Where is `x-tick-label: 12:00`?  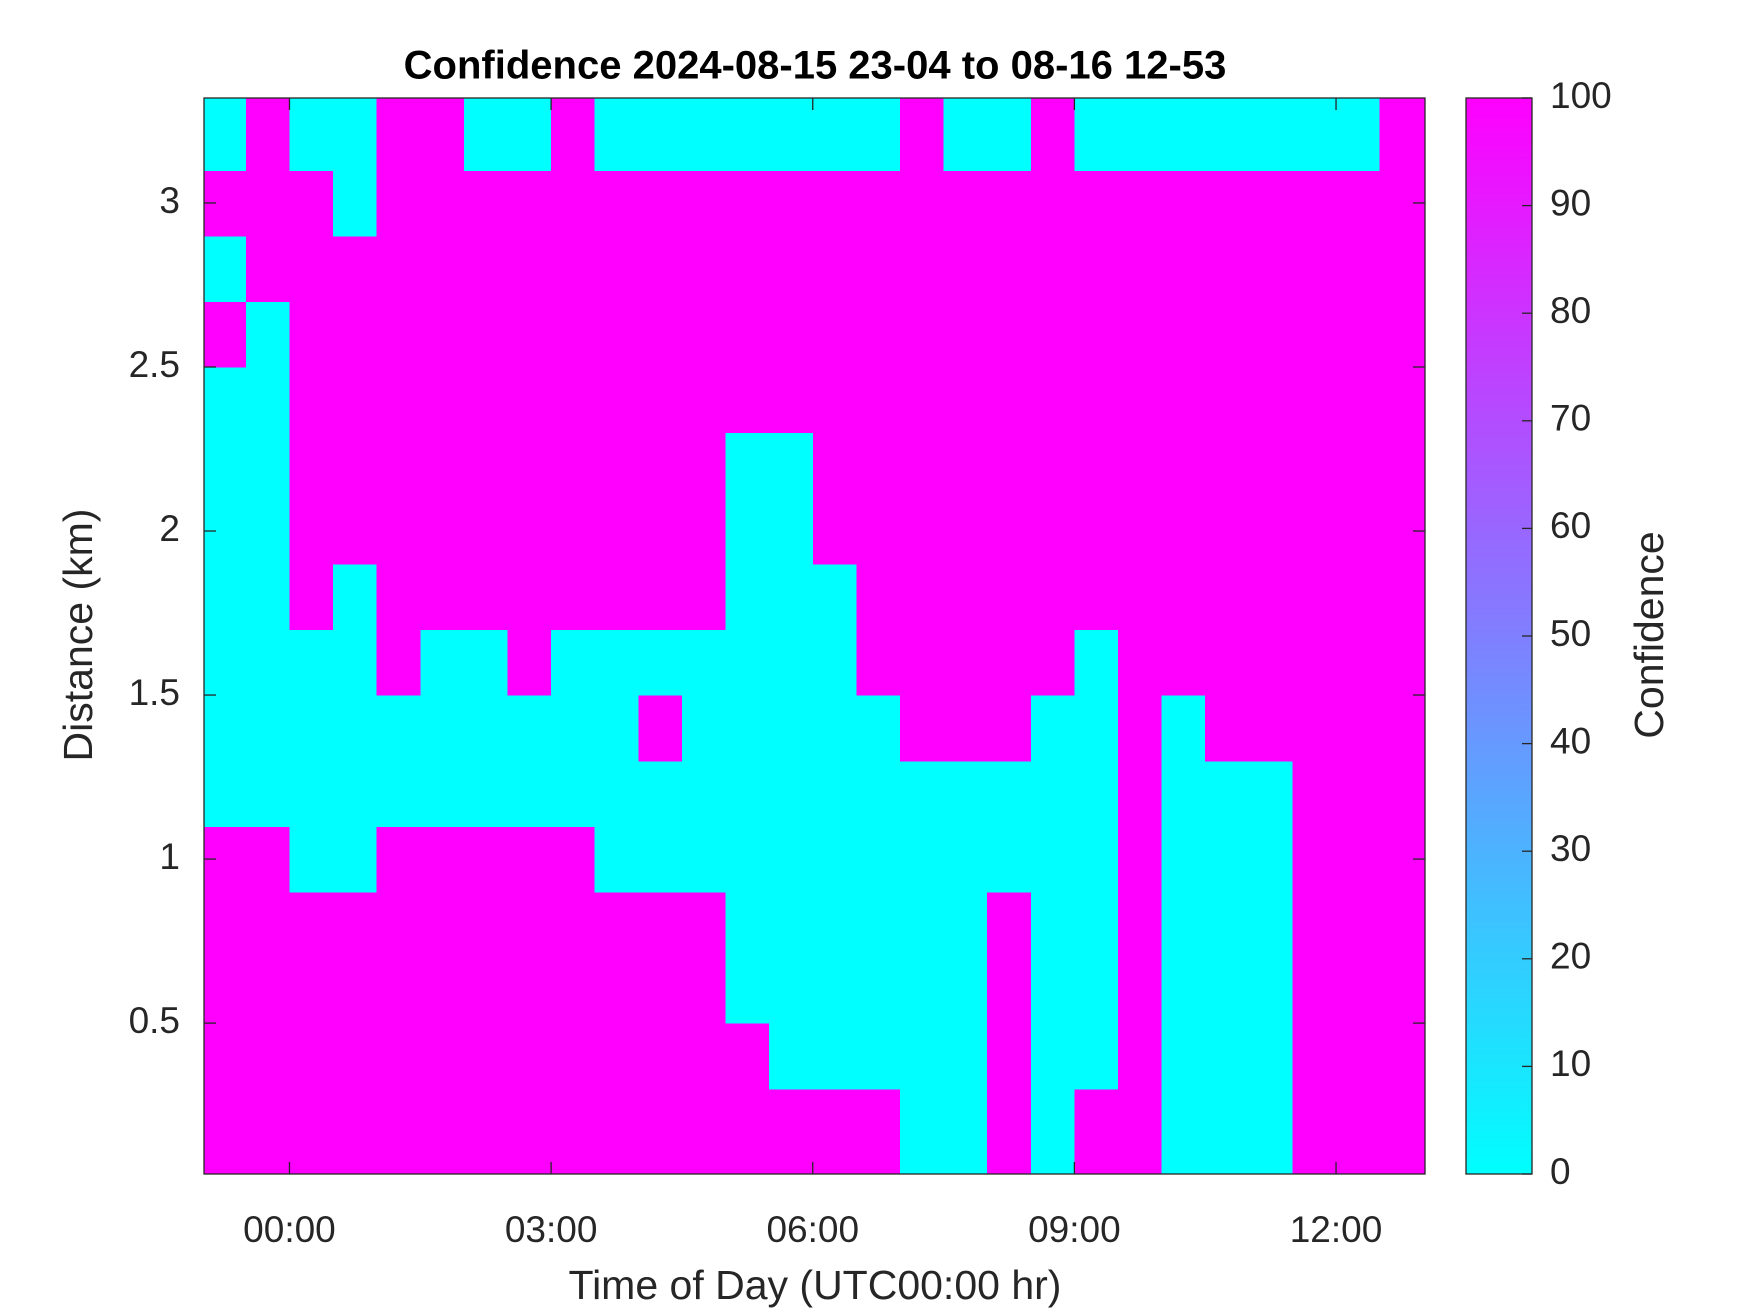 x-tick-label: 12:00 is located at coordinates (1336, 1229).